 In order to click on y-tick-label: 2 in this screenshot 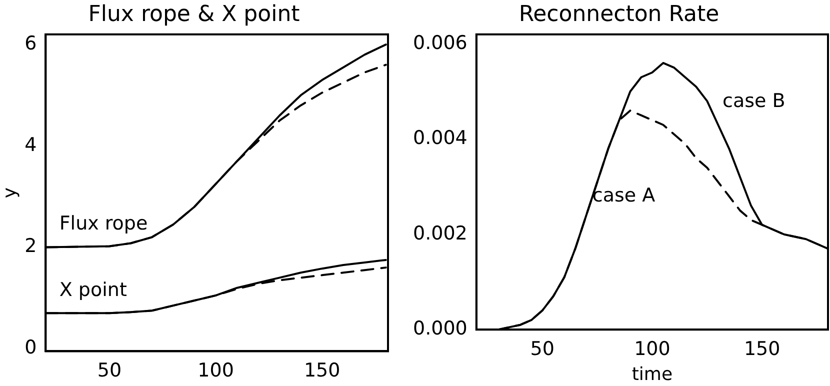, I will do `click(30, 246)`.